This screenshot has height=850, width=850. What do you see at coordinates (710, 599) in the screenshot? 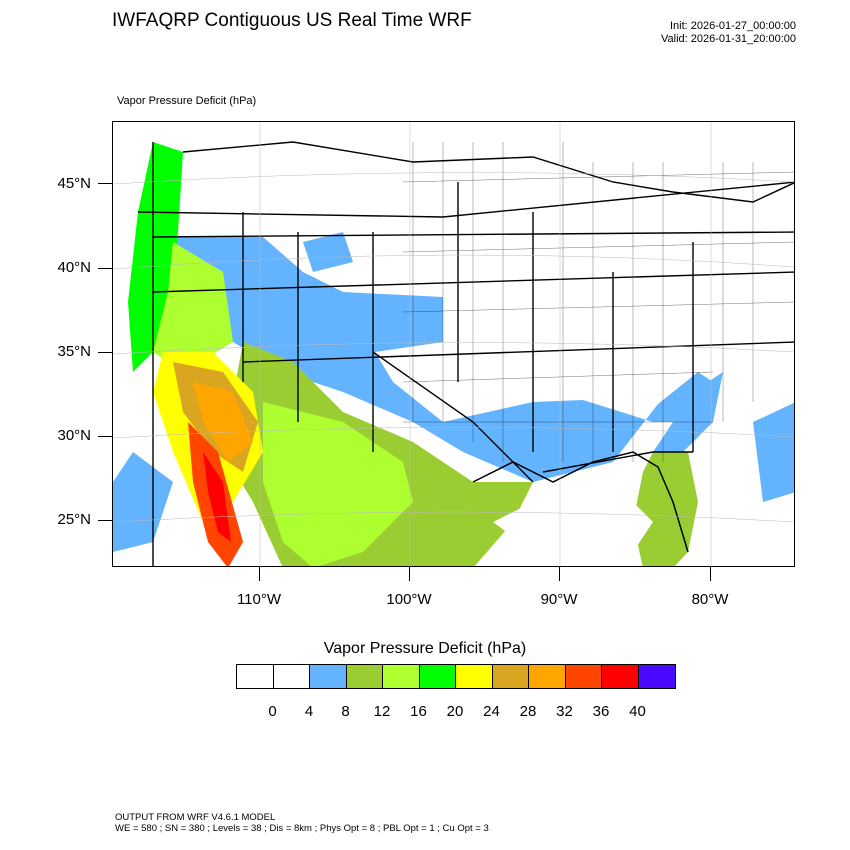
I see `lon-label-80w: 80°W` at bounding box center [710, 599].